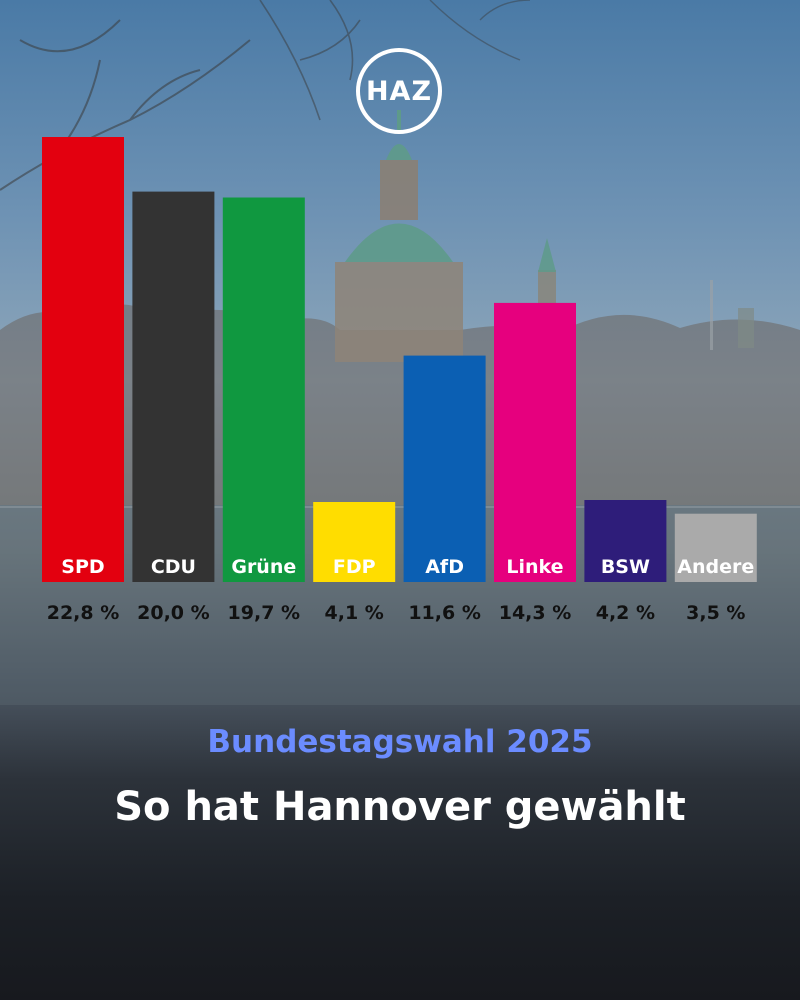  What do you see at coordinates (173, 386) in the screenshot?
I see `bar-cdu` at bounding box center [173, 386].